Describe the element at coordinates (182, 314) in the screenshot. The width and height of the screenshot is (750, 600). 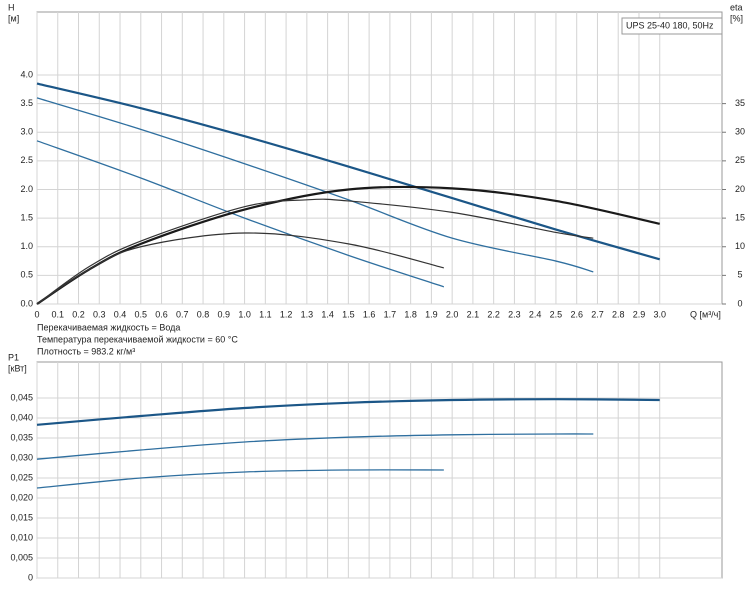
I see `x-tick-label: 0.7` at that location.